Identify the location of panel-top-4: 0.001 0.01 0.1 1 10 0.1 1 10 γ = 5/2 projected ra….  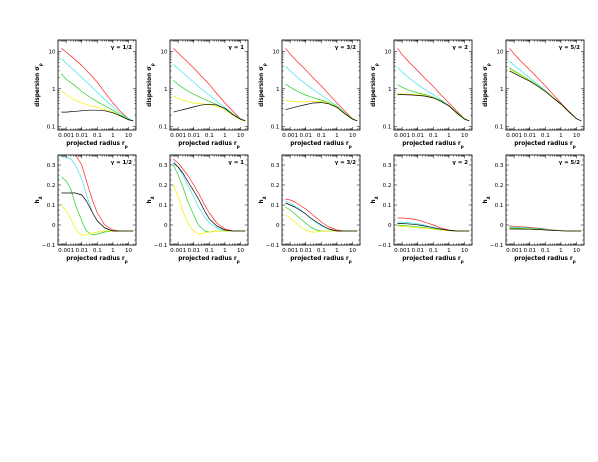
(534, 94).